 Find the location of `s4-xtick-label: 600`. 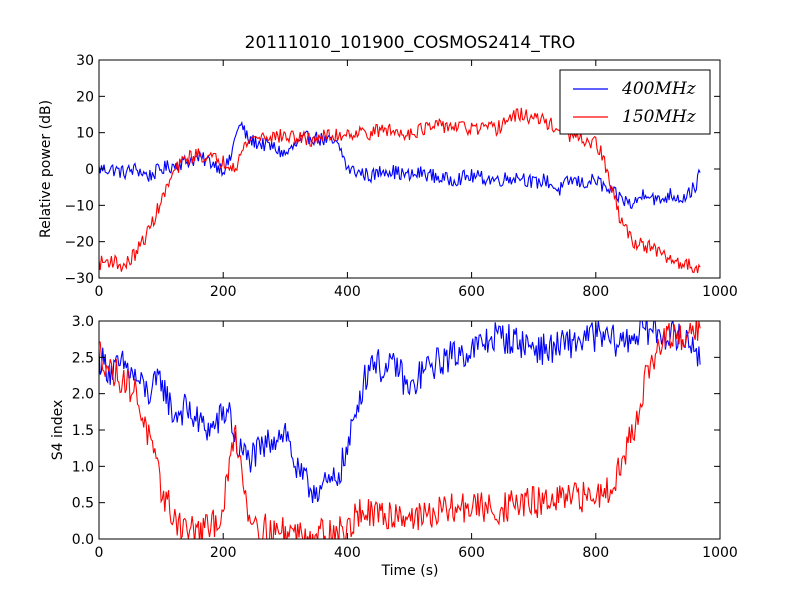

s4-xtick-label: 600 is located at coordinates (471, 553).